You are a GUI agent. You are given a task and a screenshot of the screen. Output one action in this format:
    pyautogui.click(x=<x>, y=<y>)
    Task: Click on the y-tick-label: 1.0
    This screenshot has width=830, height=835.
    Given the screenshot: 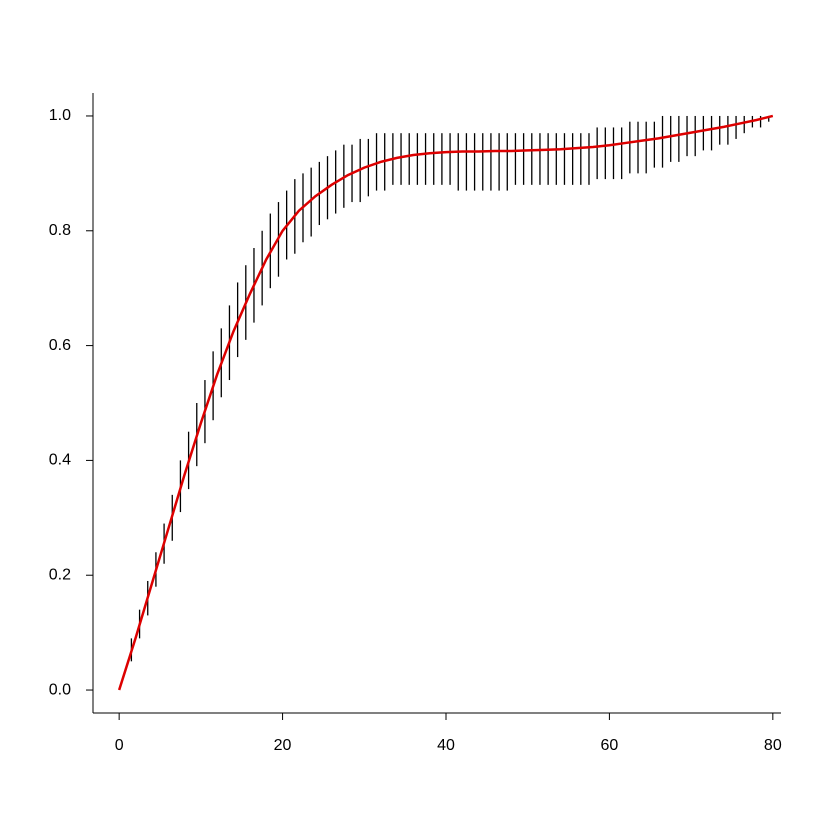 What is the action you would take?
    pyautogui.click(x=60, y=115)
    